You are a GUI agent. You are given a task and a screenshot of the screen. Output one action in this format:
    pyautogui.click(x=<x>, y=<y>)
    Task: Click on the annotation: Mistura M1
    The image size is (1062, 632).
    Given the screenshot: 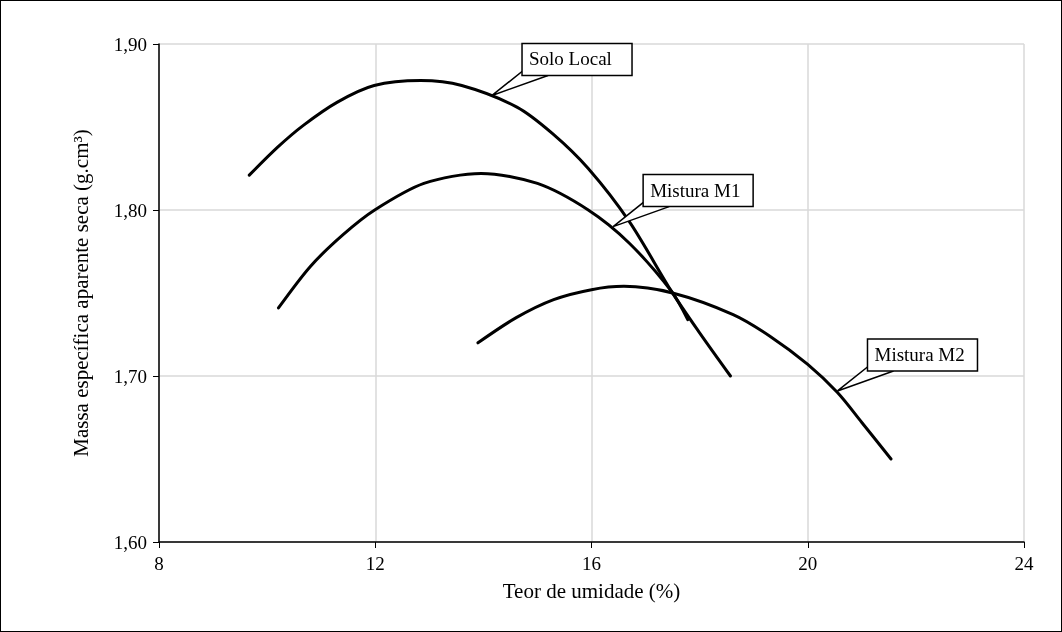 What is the action you would take?
    pyautogui.click(x=695, y=190)
    